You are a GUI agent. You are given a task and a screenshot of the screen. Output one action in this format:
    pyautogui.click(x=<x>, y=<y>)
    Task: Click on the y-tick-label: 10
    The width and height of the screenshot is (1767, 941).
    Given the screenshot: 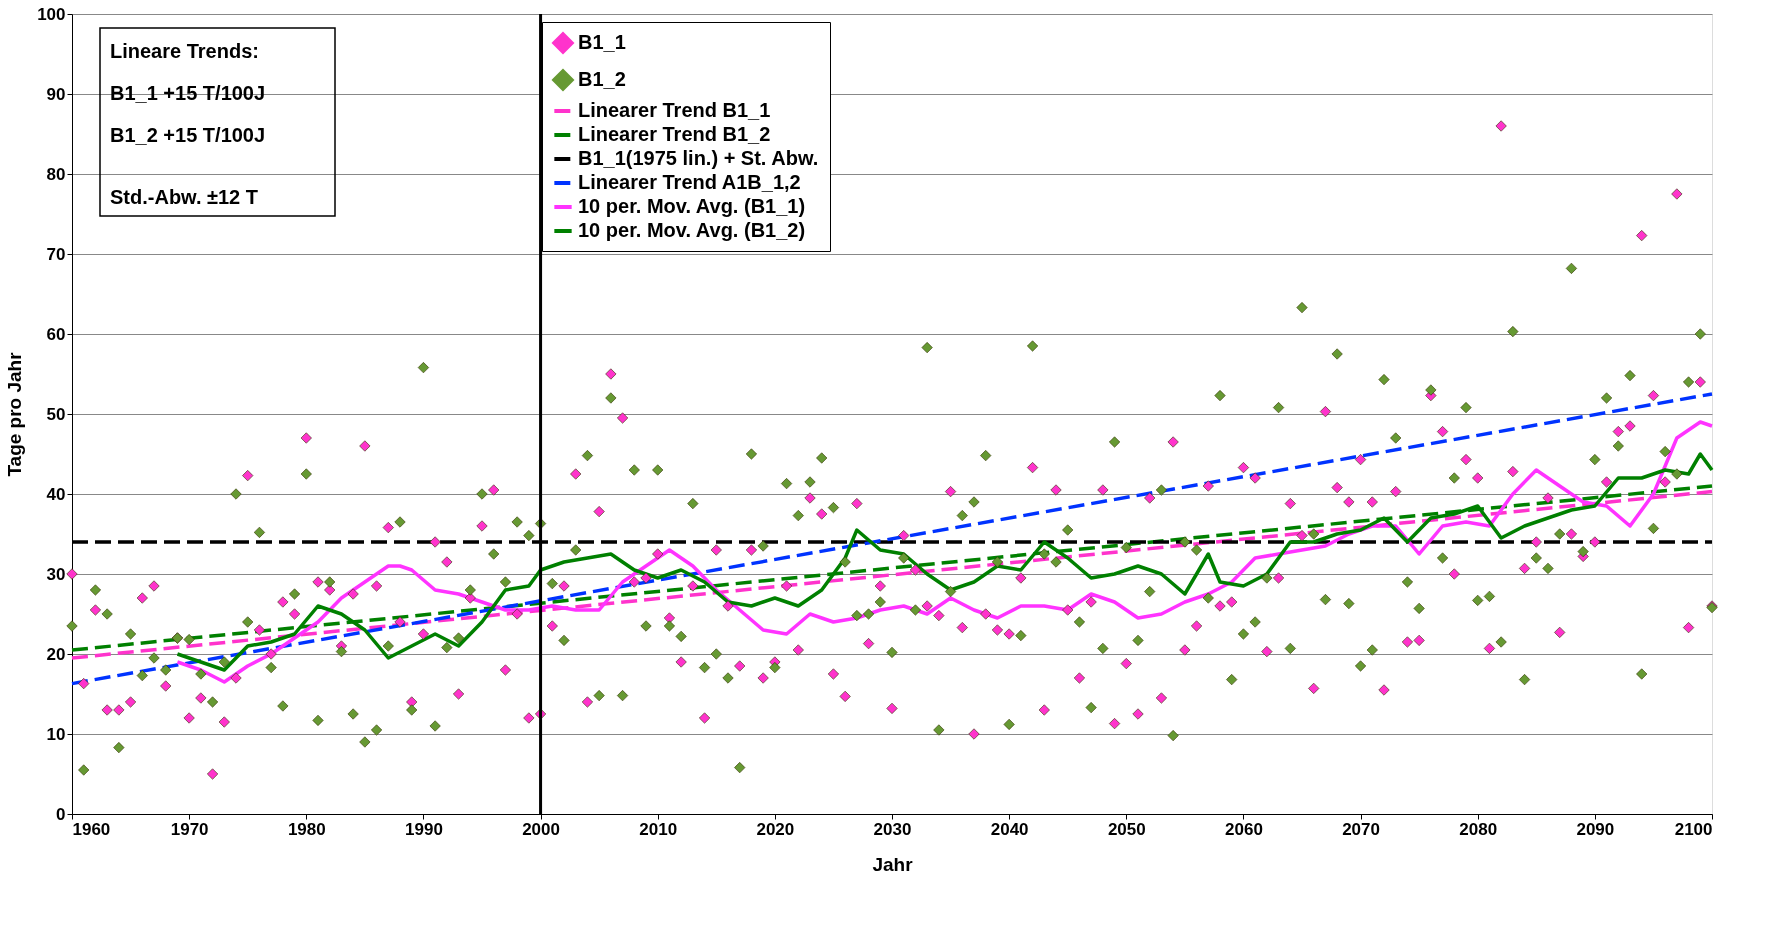 What is the action you would take?
    pyautogui.click(x=56, y=734)
    